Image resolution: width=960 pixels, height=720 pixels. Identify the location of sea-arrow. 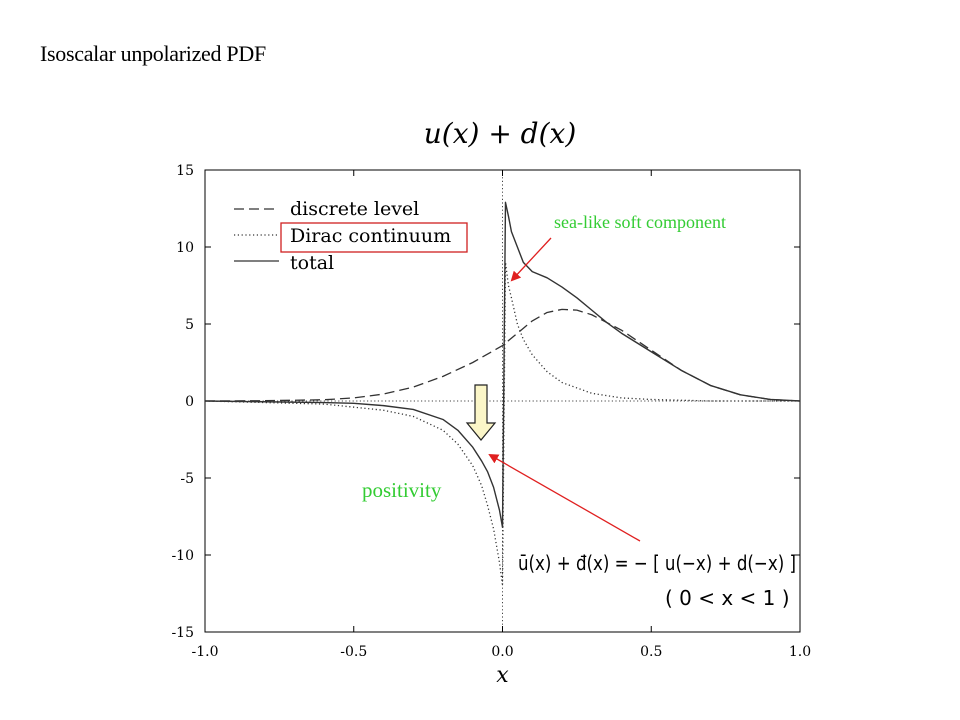
(531, 259).